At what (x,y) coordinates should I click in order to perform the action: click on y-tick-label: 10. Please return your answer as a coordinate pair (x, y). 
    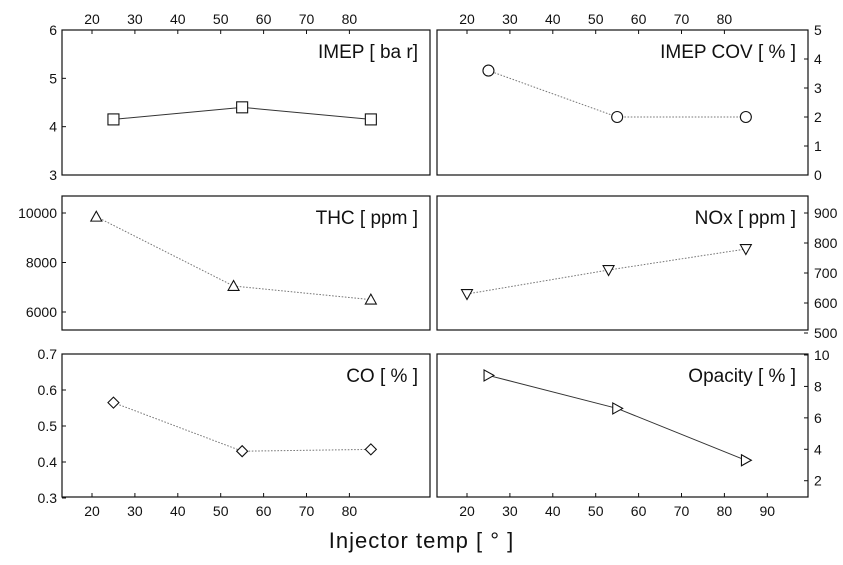
    Looking at the image, I should click on (822, 355).